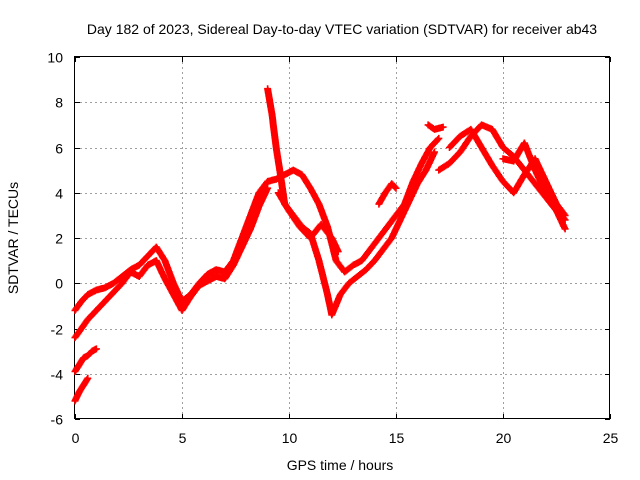 This screenshot has height=480, width=640. Describe the element at coordinates (59, 284) in the screenshot. I see `y-tick-label: 0` at that location.